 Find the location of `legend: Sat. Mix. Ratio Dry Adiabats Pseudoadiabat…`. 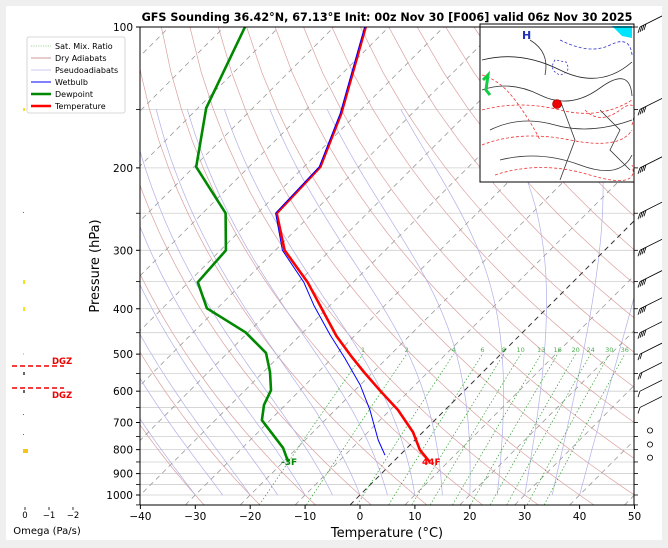

legend: Sat. Mix. Ratio Dry Adiabats Pseudoadiabat… is located at coordinates (76, 75).